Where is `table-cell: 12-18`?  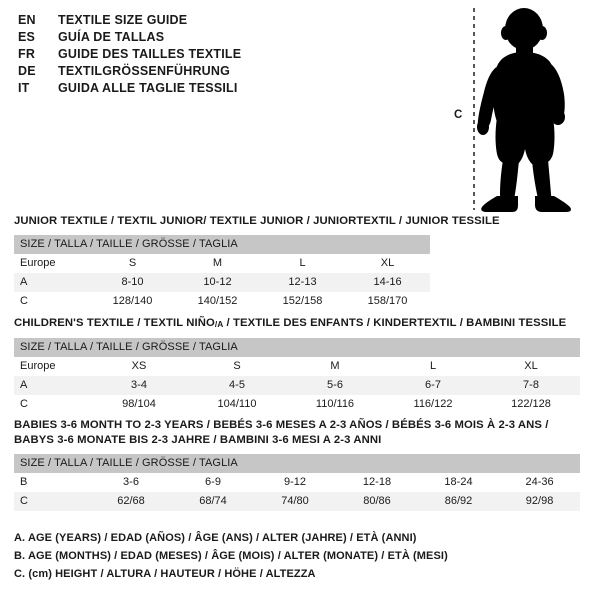
table-cell: 12-18 is located at coordinates (377, 482).